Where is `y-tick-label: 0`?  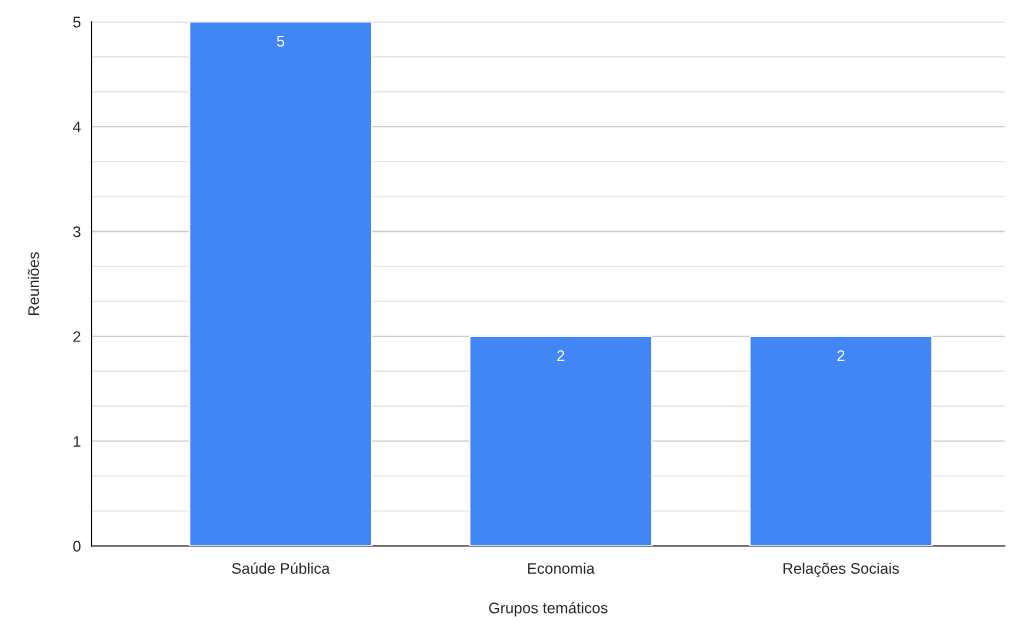
y-tick-label: 0 is located at coordinates (77, 546).